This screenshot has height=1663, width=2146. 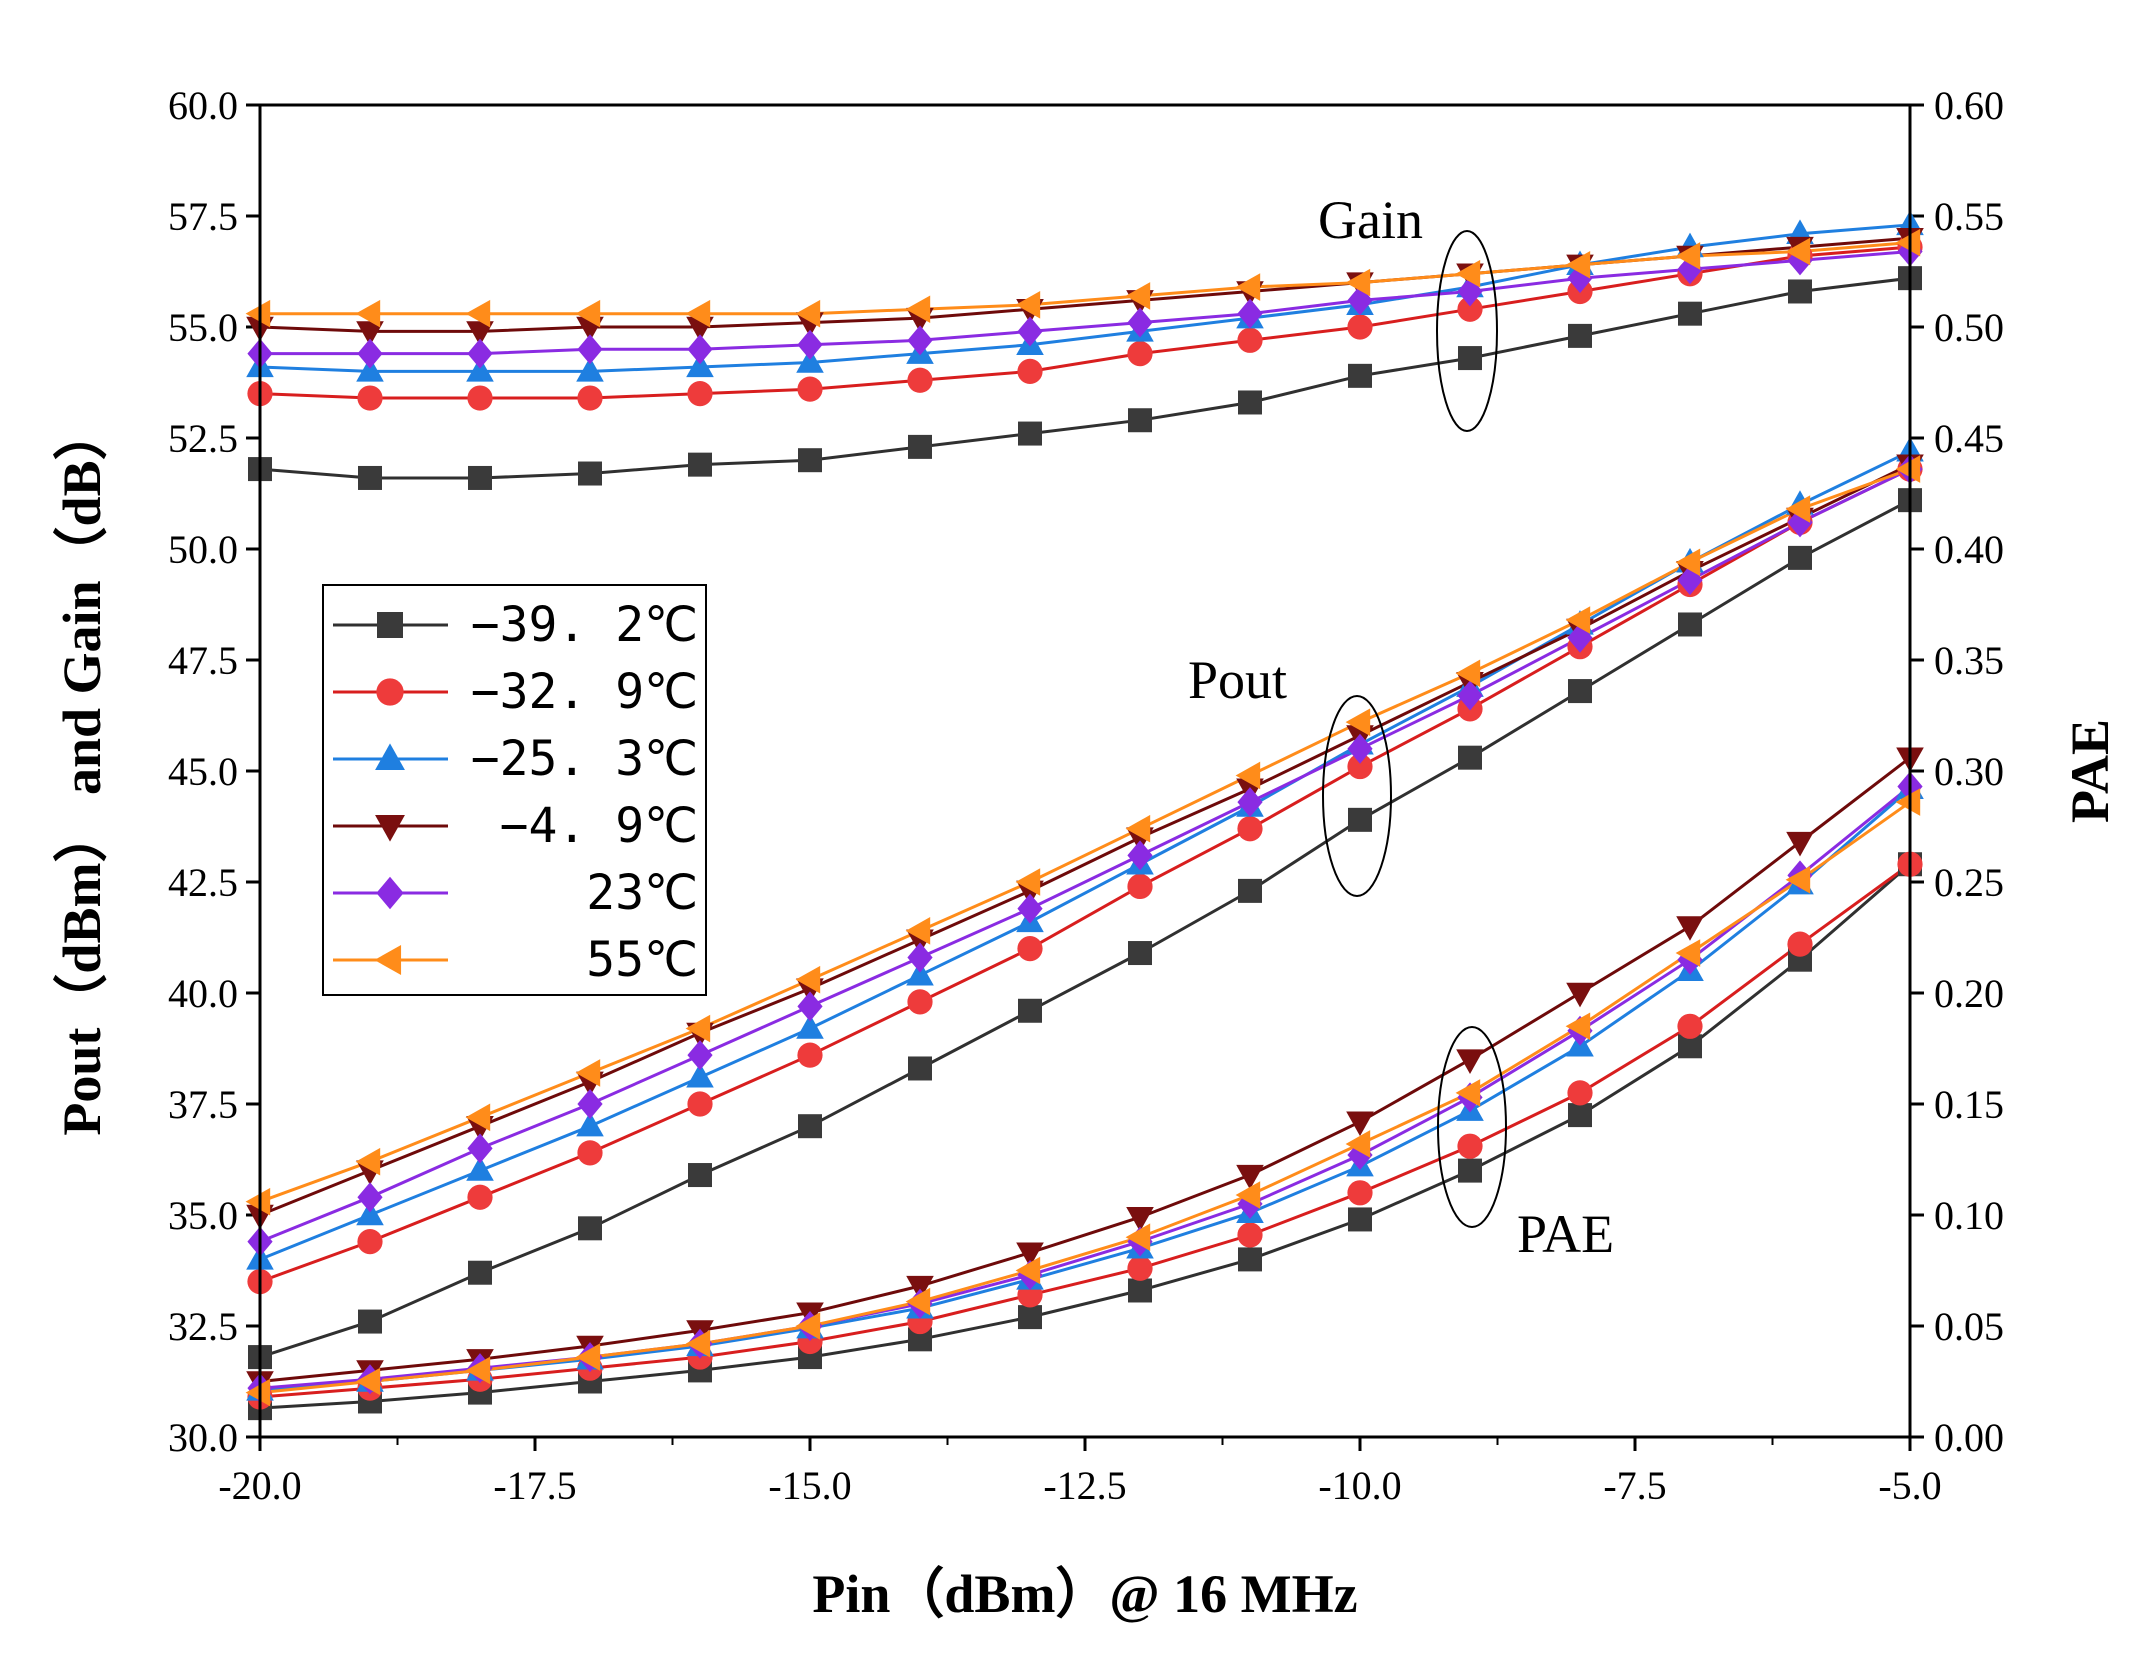 I want to click on x-tick-label: -15.0, so click(x=809, y=1485).